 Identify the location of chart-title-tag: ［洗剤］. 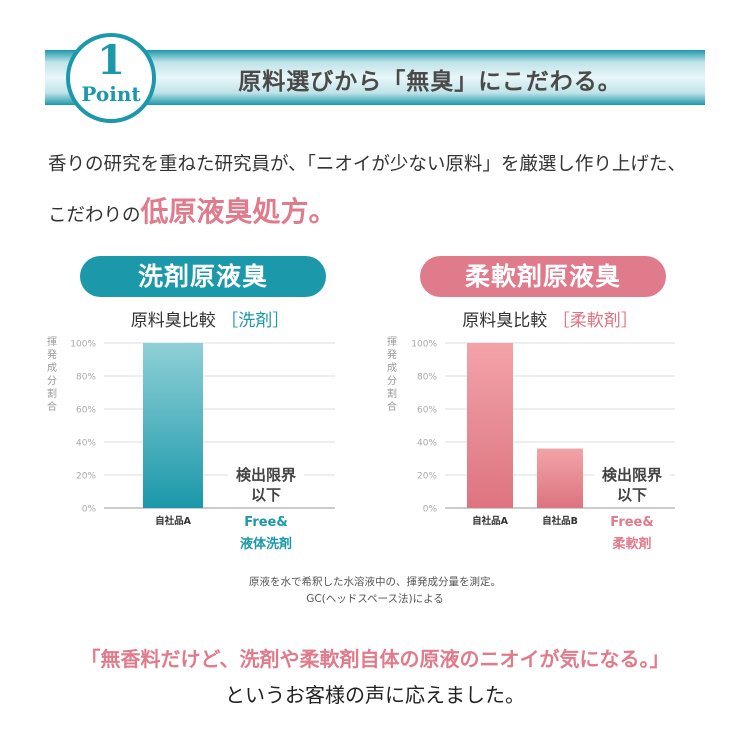
(255, 321).